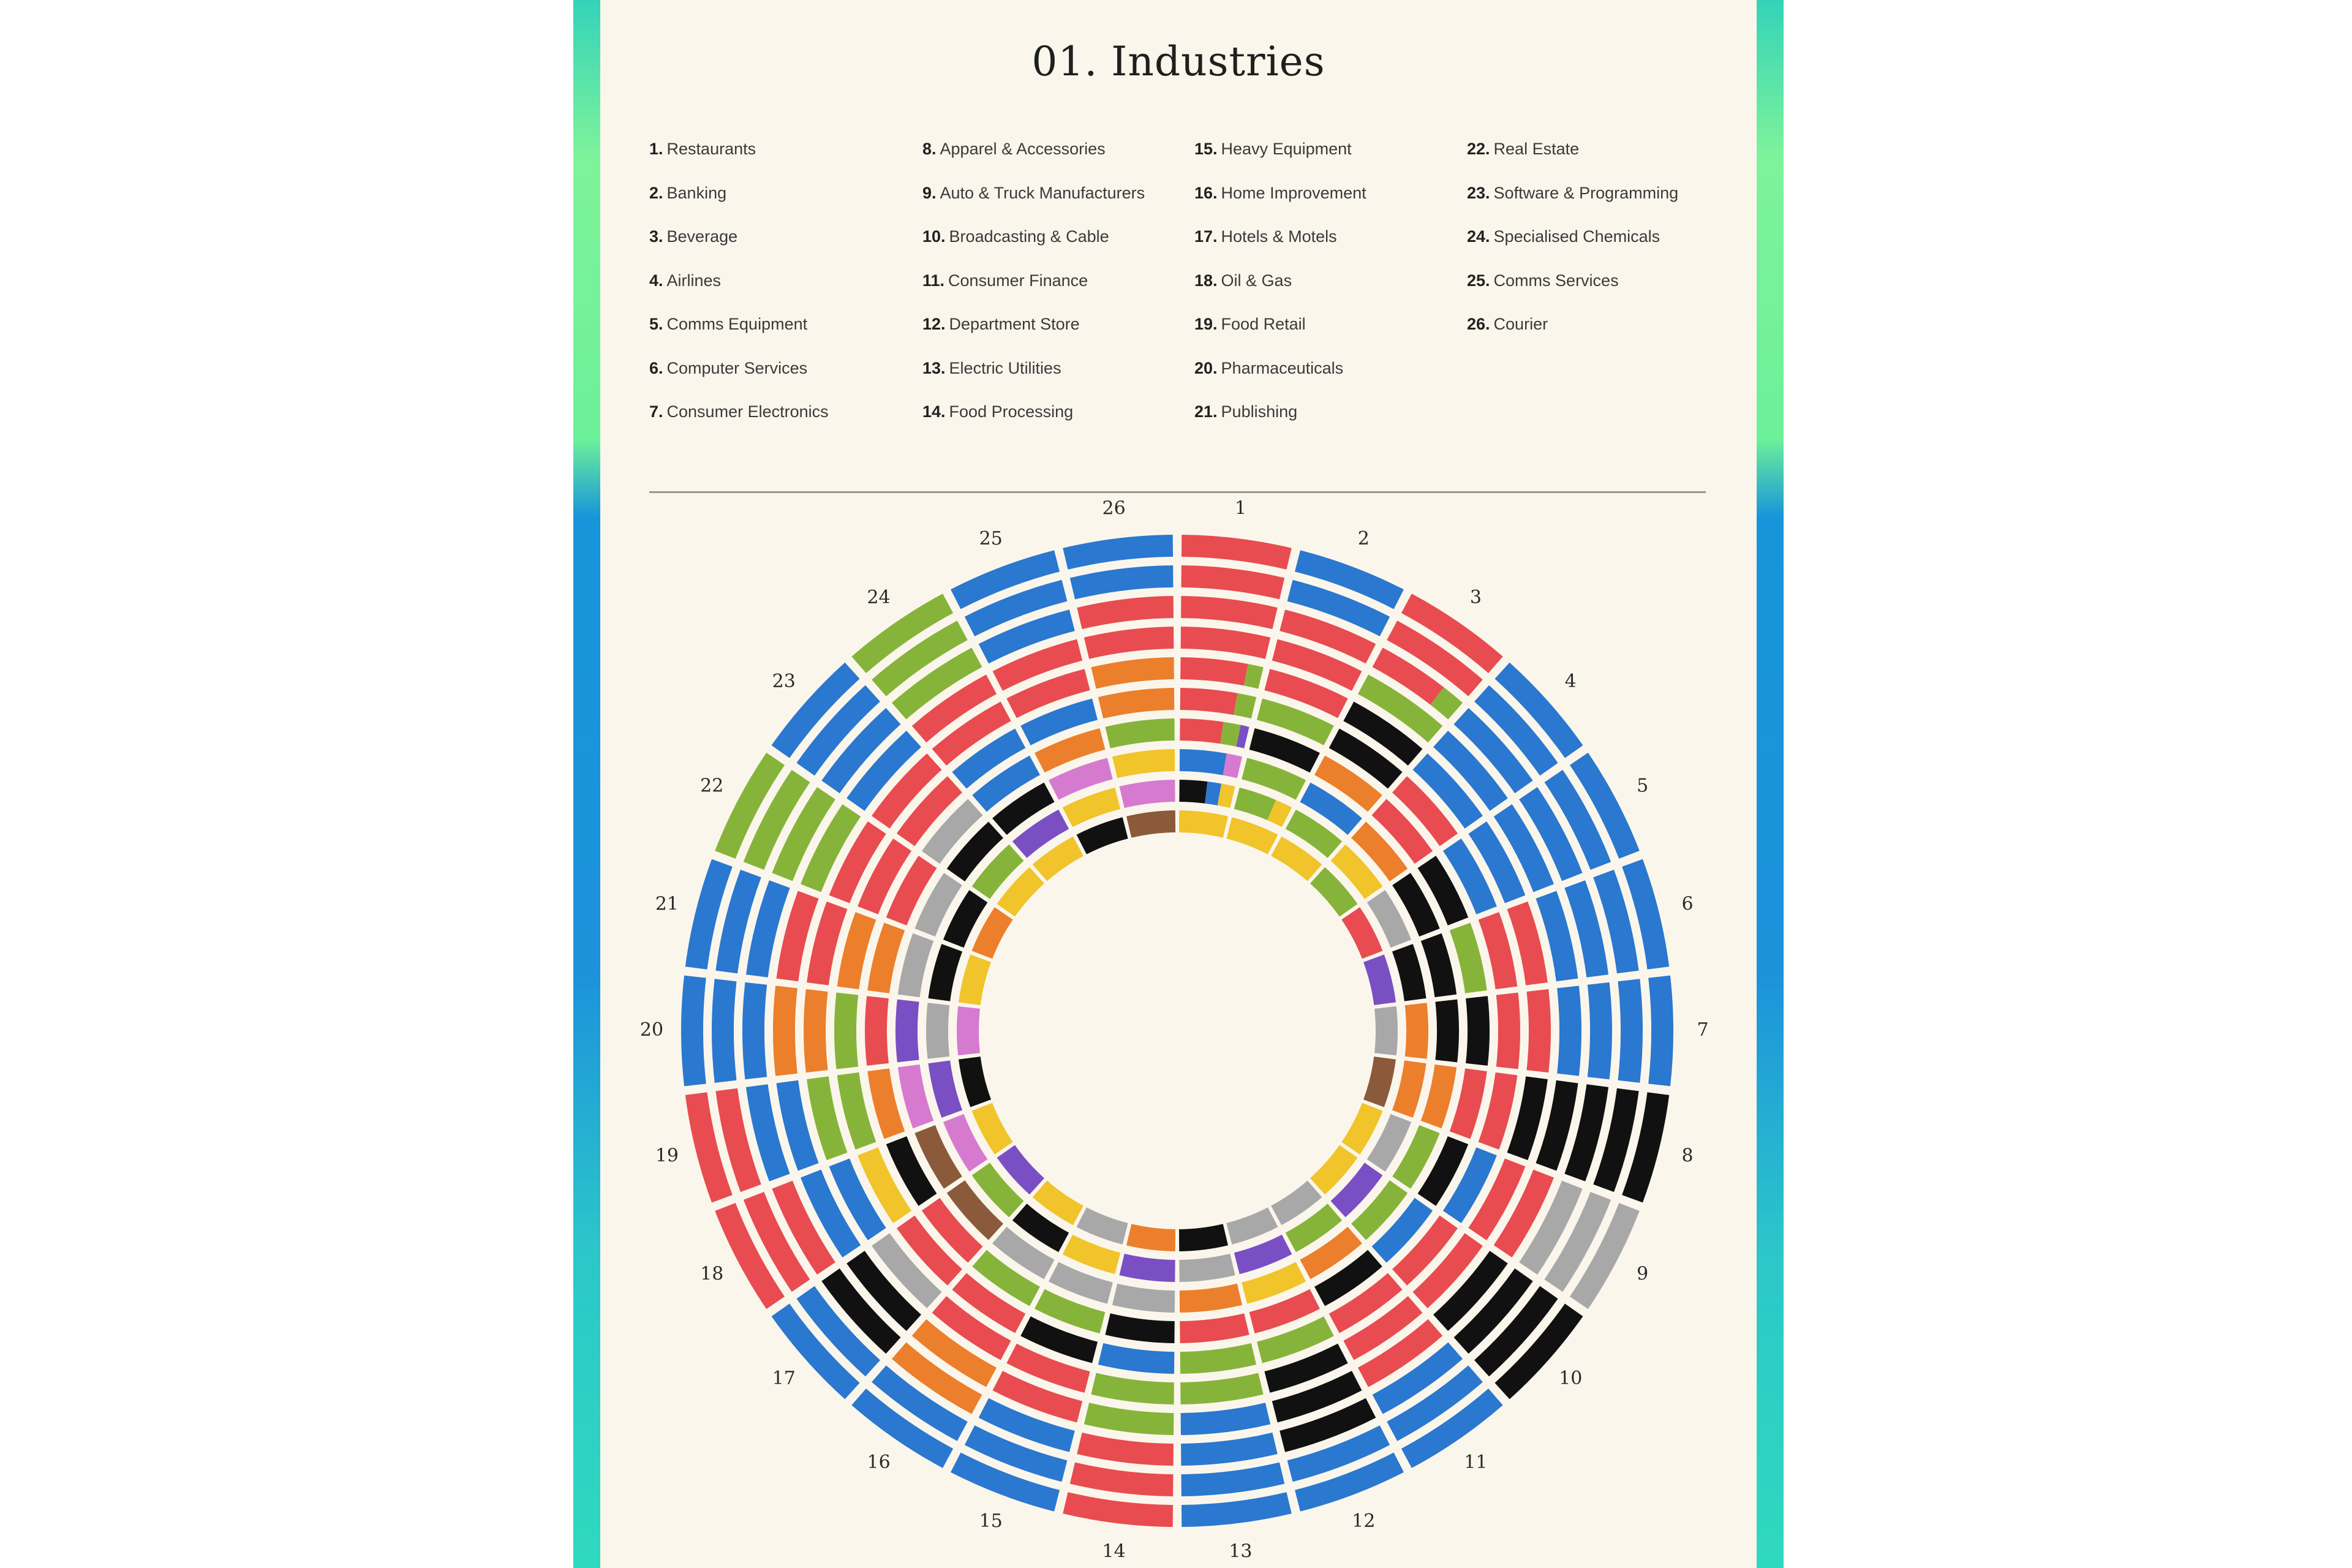  Describe the element at coordinates (1042, 192) in the screenshot. I see `legend-item-label: Auto & Truck Manufacturers` at that location.